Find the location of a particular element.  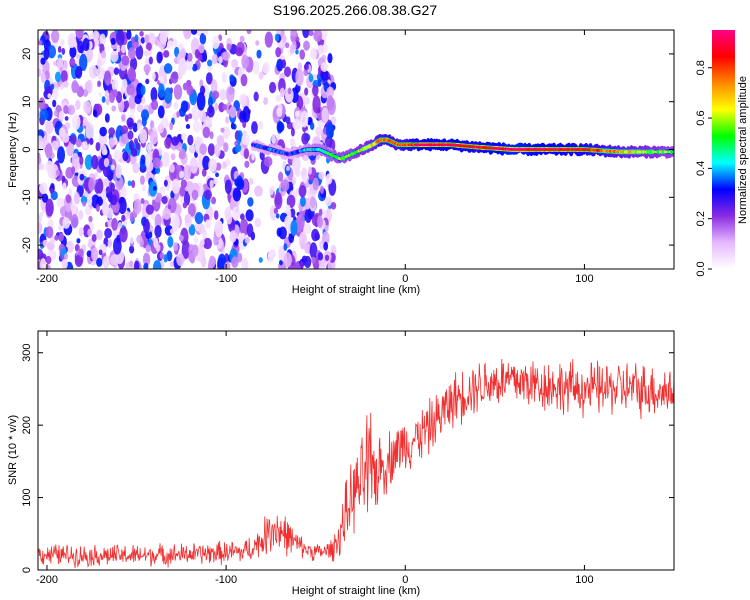

spectrogram-x-tick-label: -100 is located at coordinates (226, 279).